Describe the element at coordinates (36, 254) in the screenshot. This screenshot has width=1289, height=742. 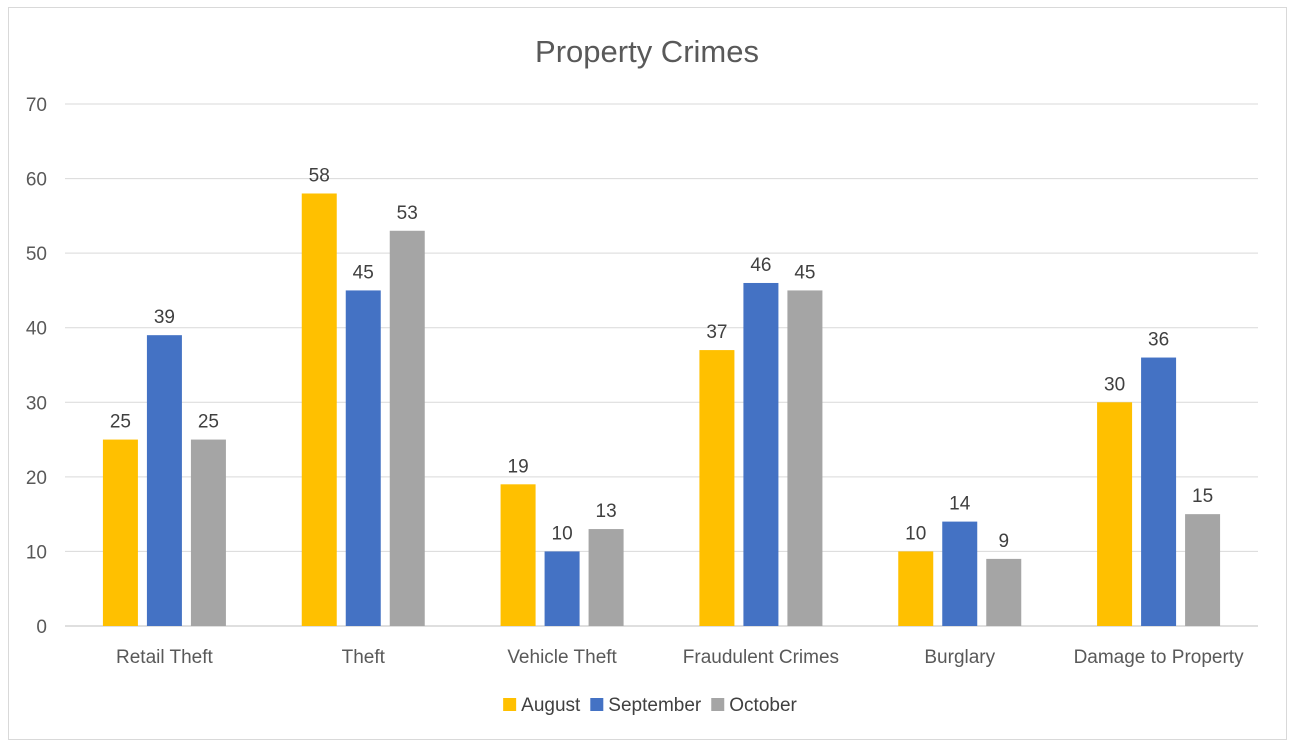
I see `y-tick-label: 50` at that location.